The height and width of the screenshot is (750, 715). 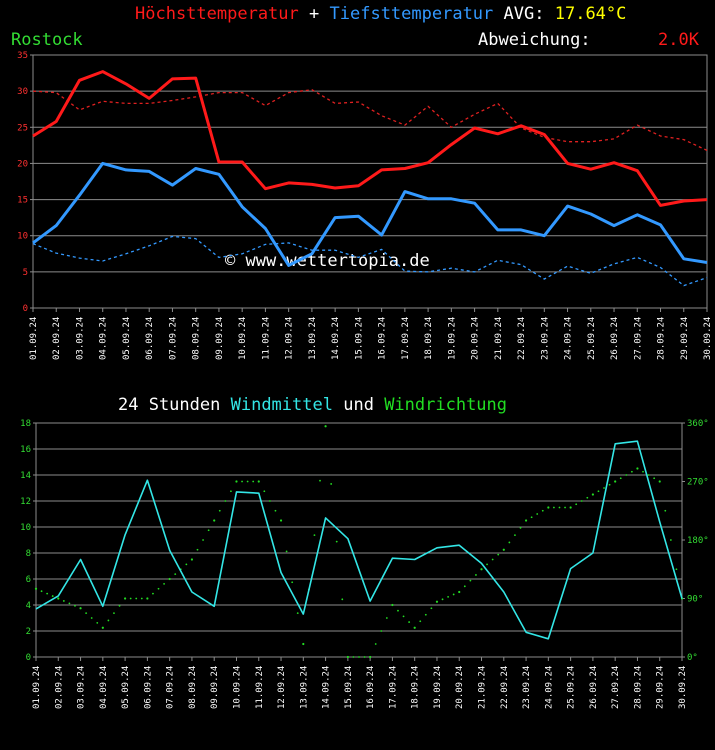 What do you see at coordinates (708, 338) in the screenshot?
I see `temp-chart-xtick-label: 30.09.24` at bounding box center [708, 338].